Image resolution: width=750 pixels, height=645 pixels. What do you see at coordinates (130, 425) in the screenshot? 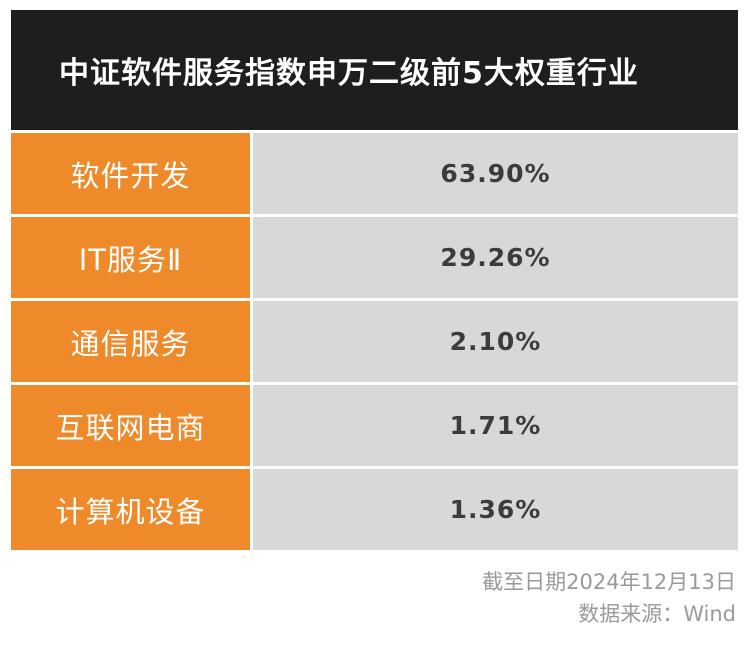
I see `industry-label: 互联网电商` at bounding box center [130, 425].